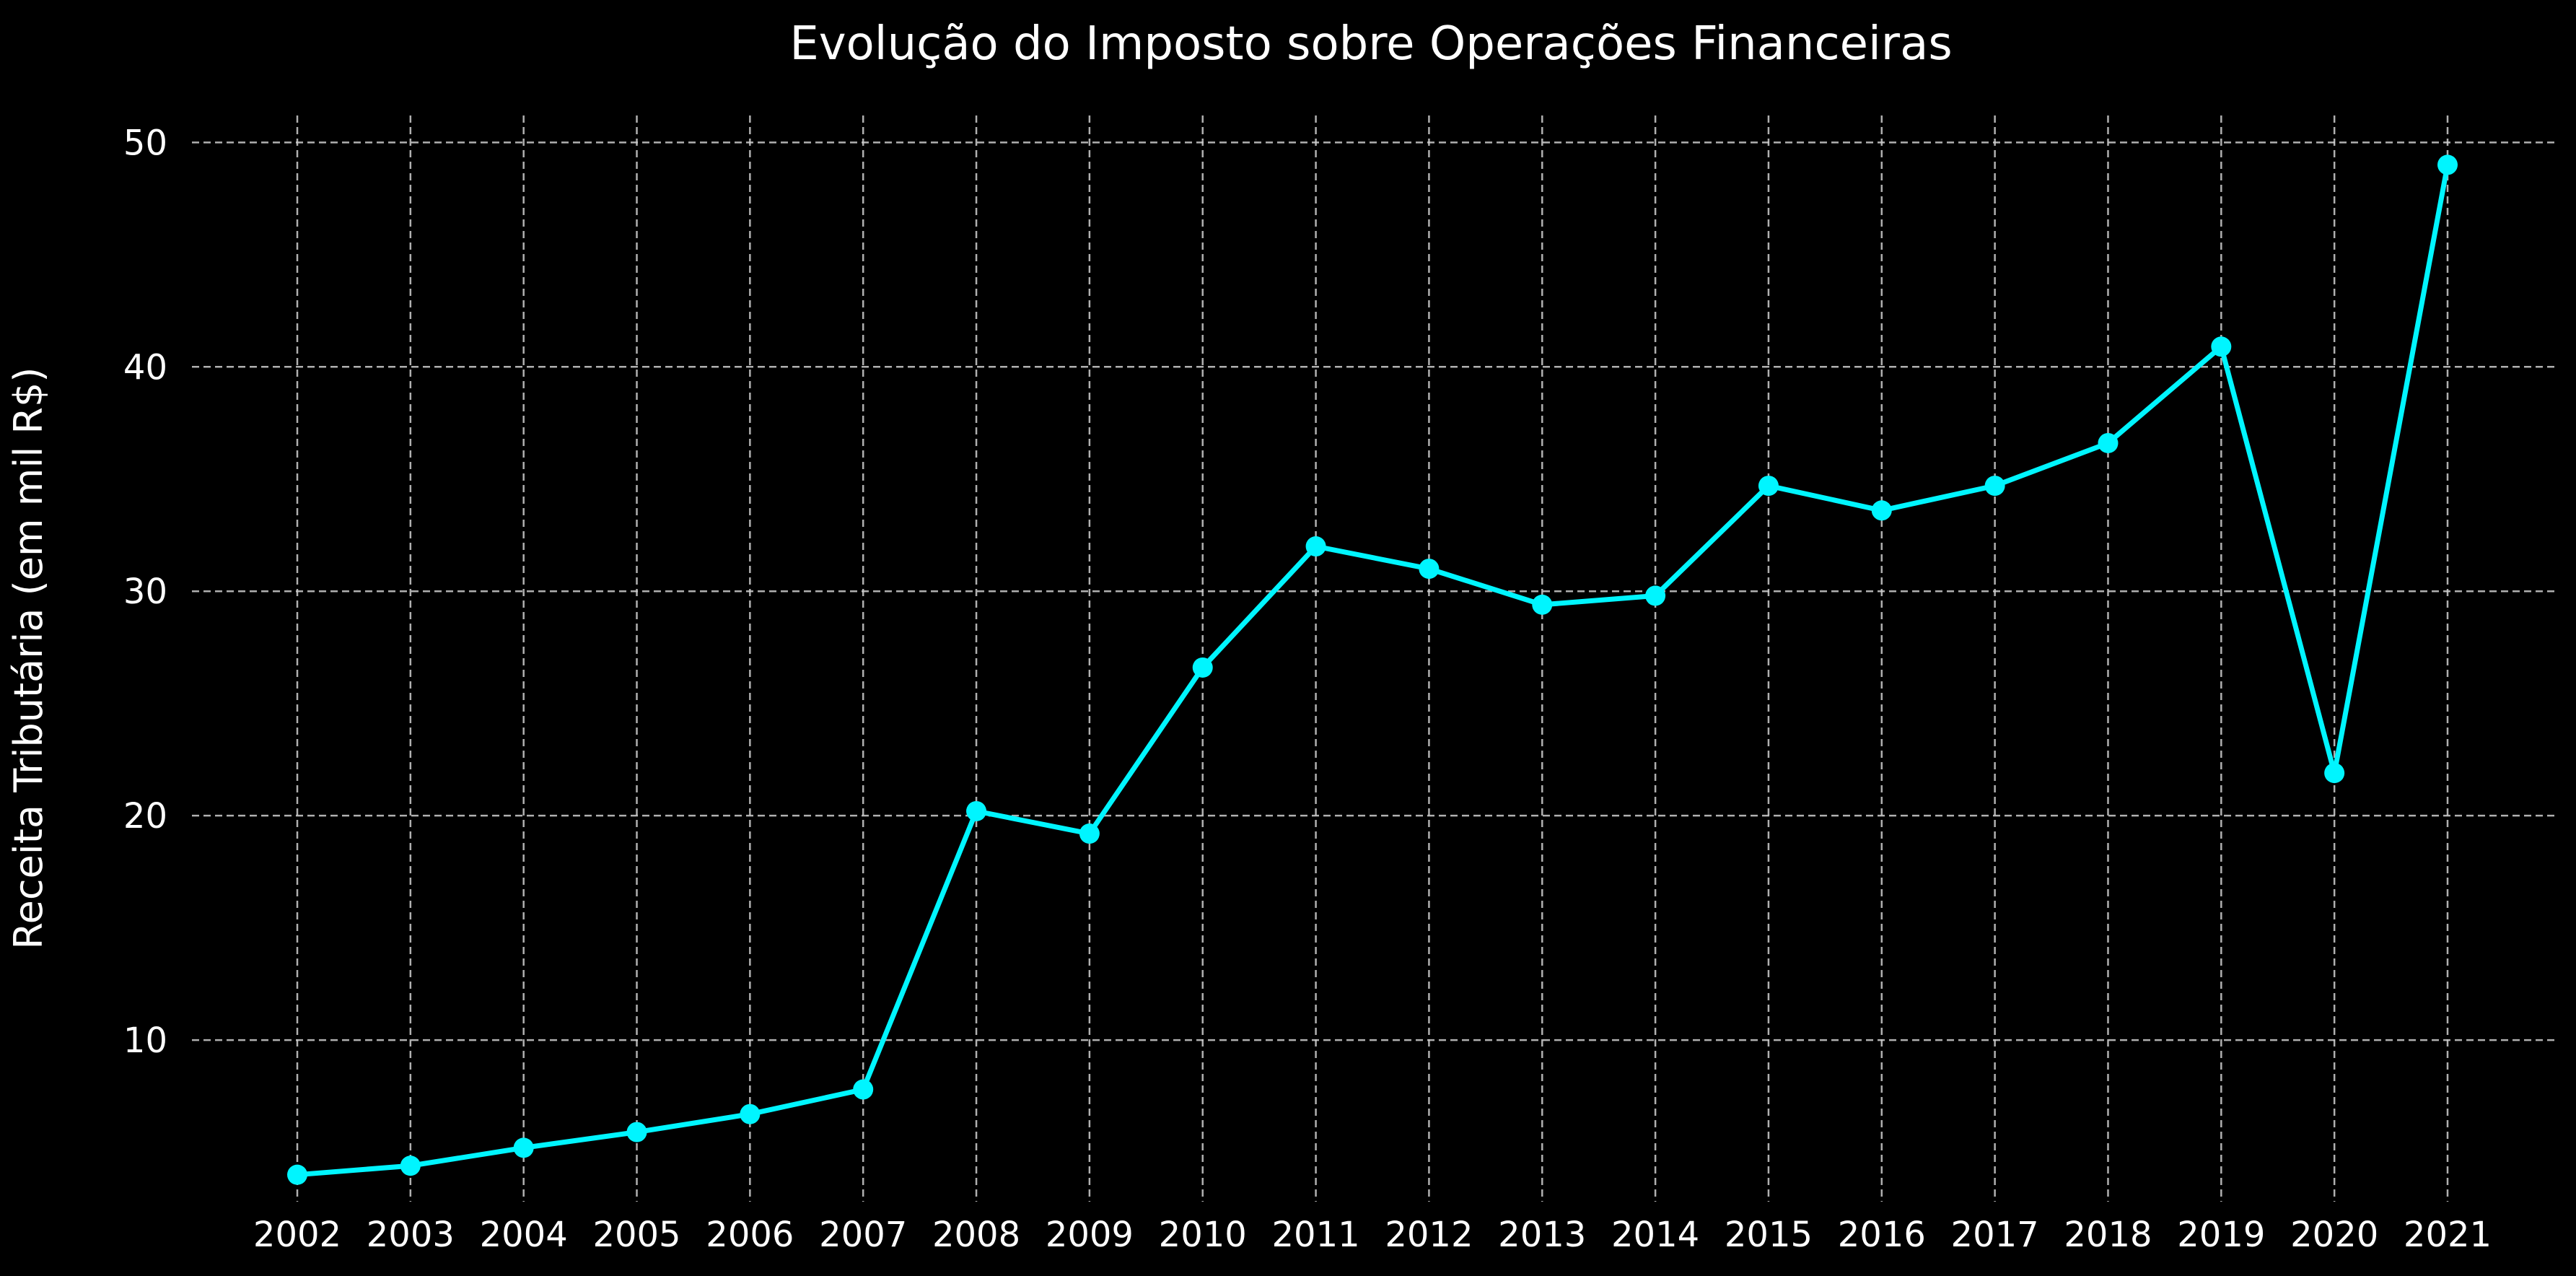  I want to click on x-tick-label: 2016, so click(1882, 1235).